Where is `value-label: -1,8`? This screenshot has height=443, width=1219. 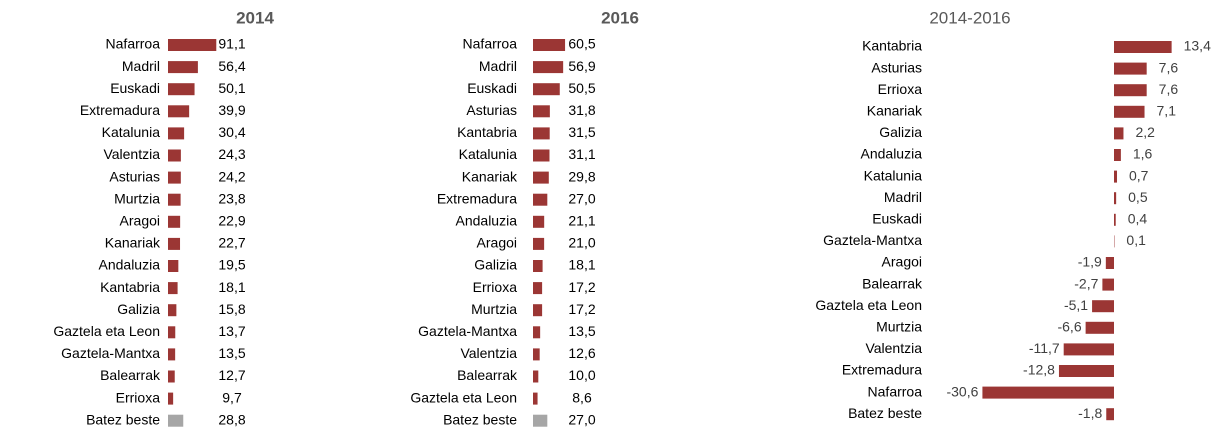 value-label: -1,8 is located at coordinates (1090, 413).